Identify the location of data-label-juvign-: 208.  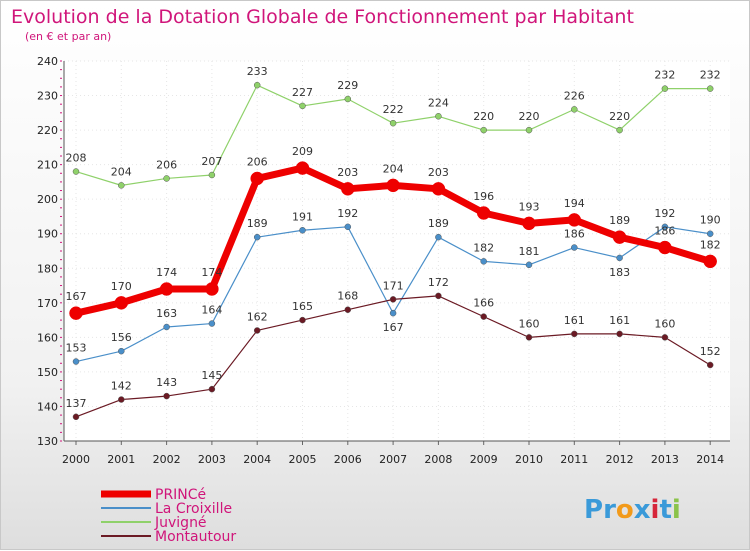
(76, 158).